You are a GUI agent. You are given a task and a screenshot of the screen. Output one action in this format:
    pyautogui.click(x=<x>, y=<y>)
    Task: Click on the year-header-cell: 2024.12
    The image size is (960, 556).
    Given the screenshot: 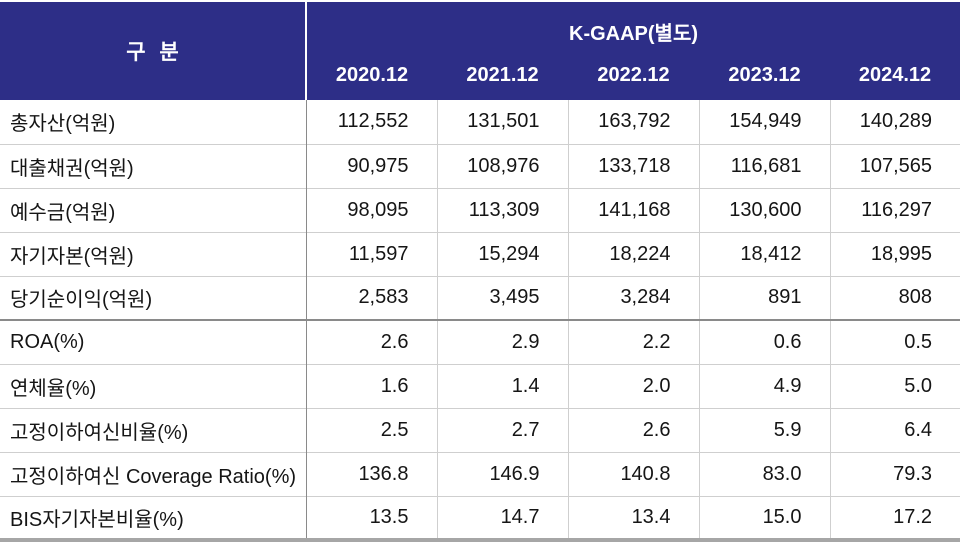 What is the action you would take?
    pyautogui.click(x=895, y=75)
    